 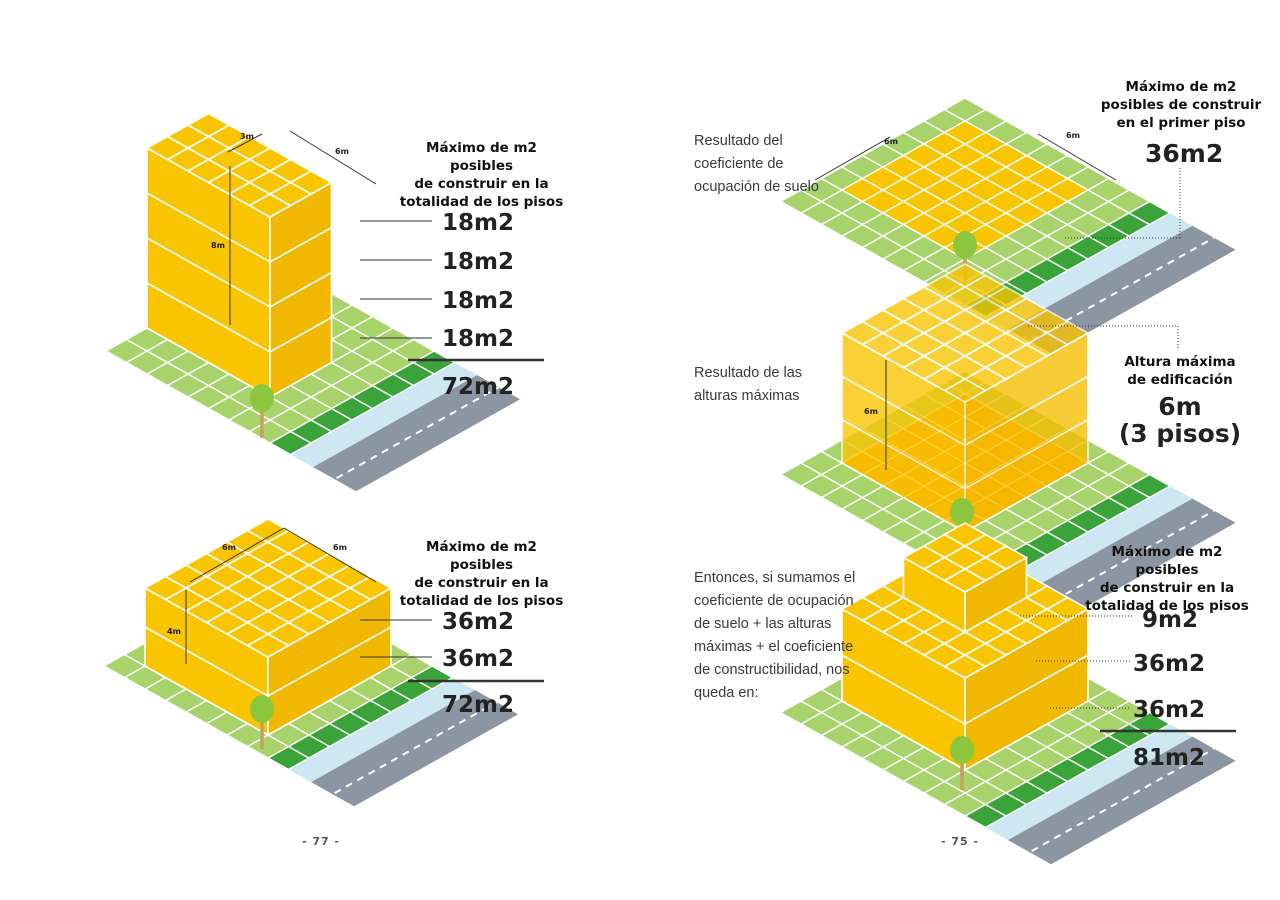 I want to click on description-line: máximas + el coeficiente, so click(x=774, y=647).